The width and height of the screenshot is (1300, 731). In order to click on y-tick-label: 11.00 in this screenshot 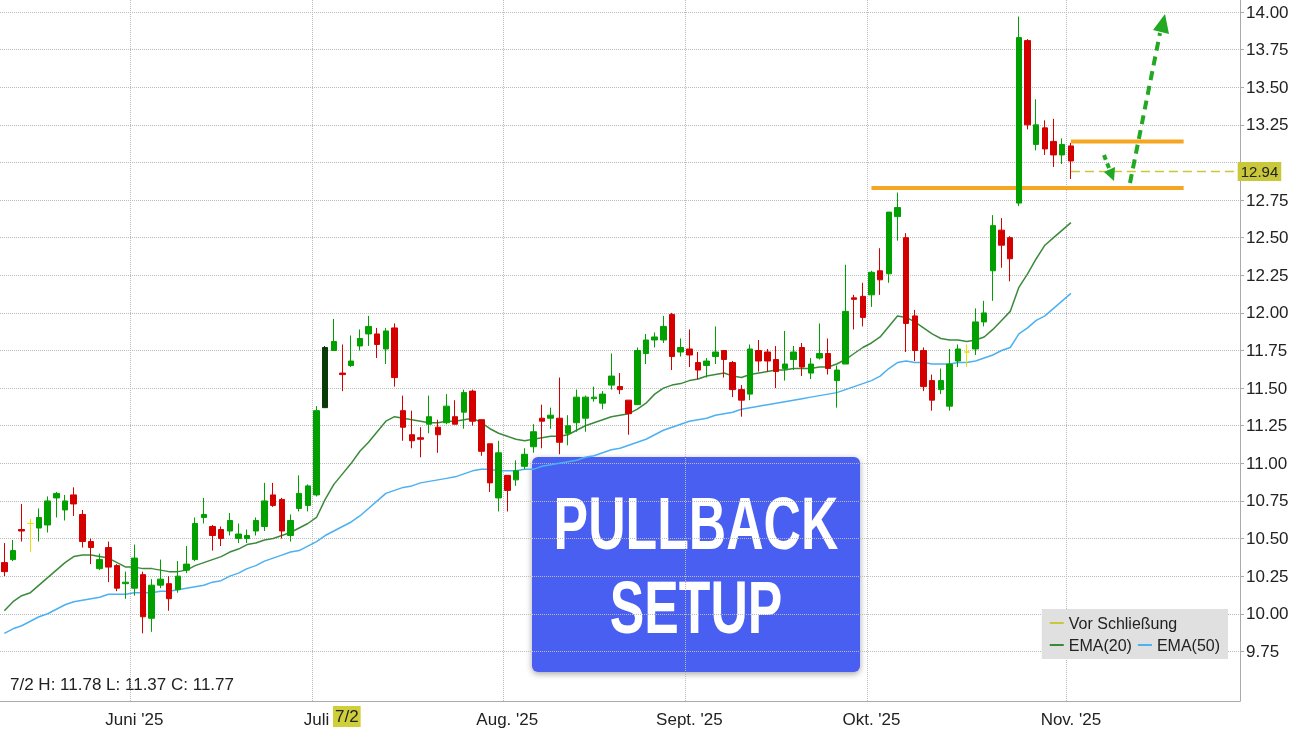, I will do `click(1267, 463)`.